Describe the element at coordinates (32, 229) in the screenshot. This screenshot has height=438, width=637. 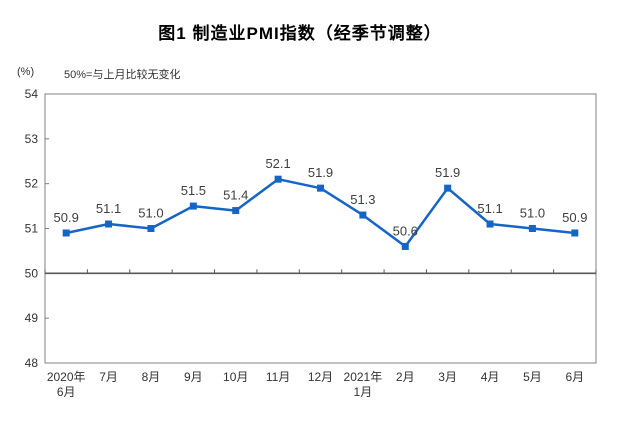
I see `y-tick-label: 51` at that location.